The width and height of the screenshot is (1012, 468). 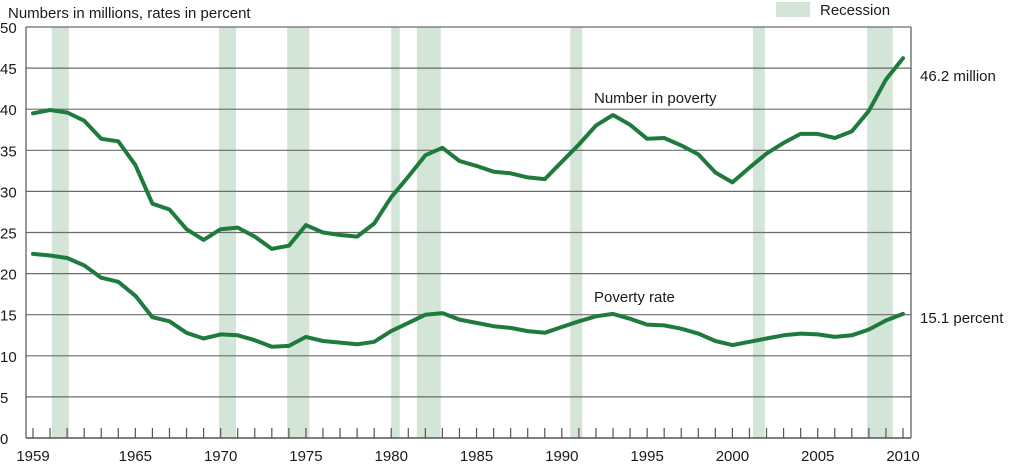 What do you see at coordinates (793, 9) in the screenshot?
I see `legend-recession-swatch` at bounding box center [793, 9].